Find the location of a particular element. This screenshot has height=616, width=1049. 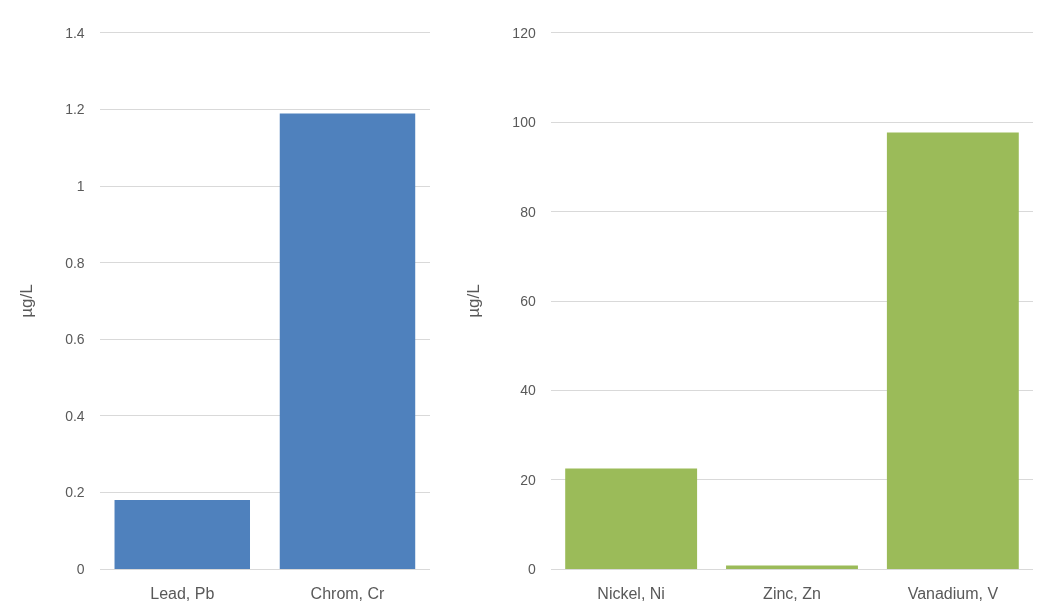

y-tick-label: 20 is located at coordinates (528, 479).